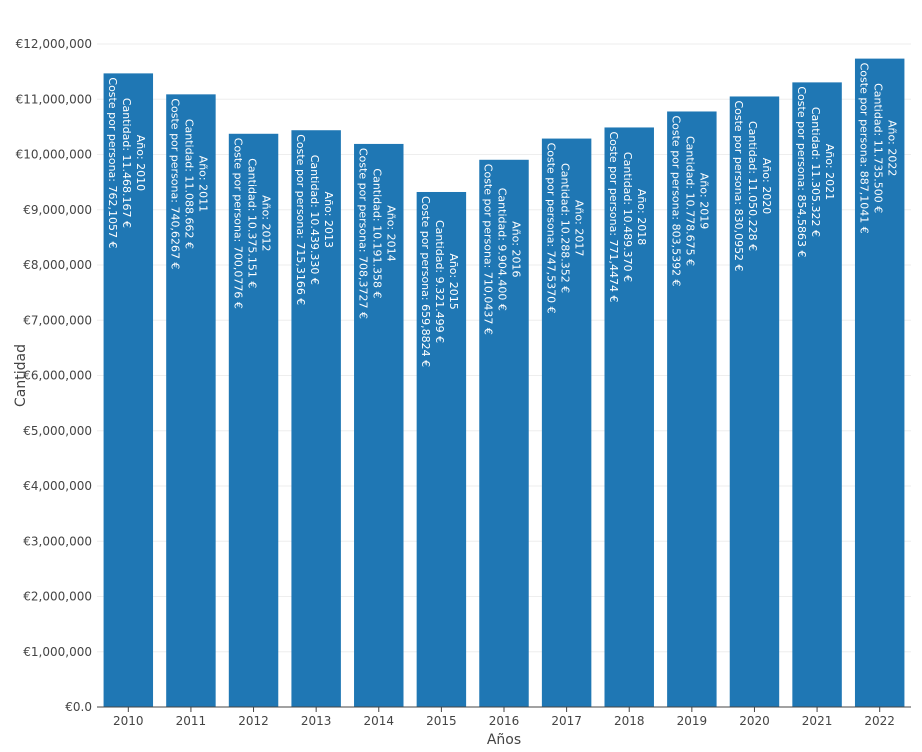 This screenshot has height=752, width=922. I want to click on x-tick-label: 2022, so click(879, 721).